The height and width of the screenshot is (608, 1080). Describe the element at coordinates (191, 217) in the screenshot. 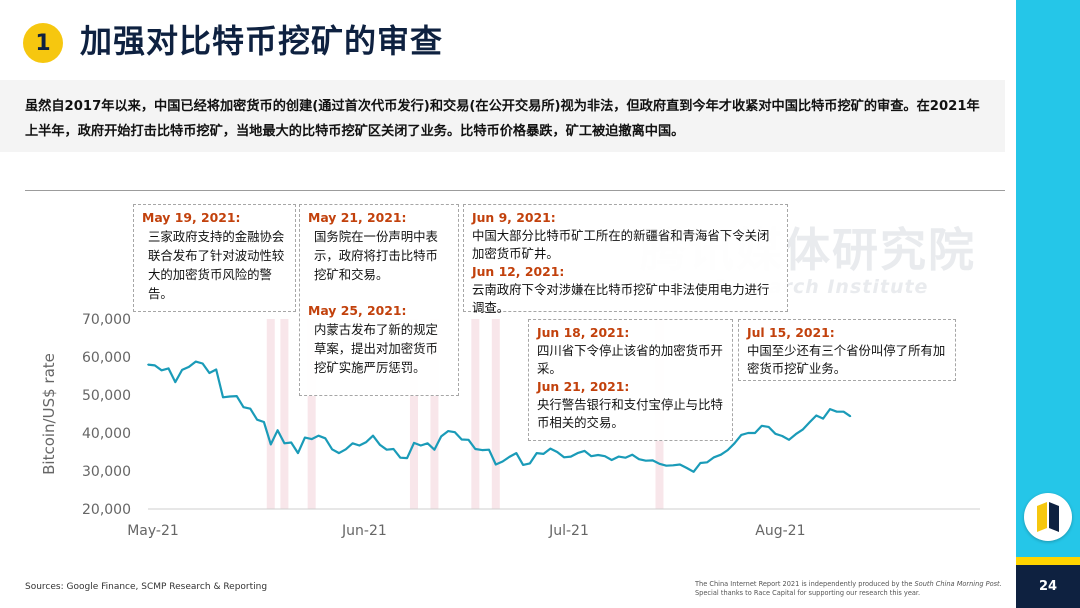

I see `annotation-date: May 19, 2021:` at that location.